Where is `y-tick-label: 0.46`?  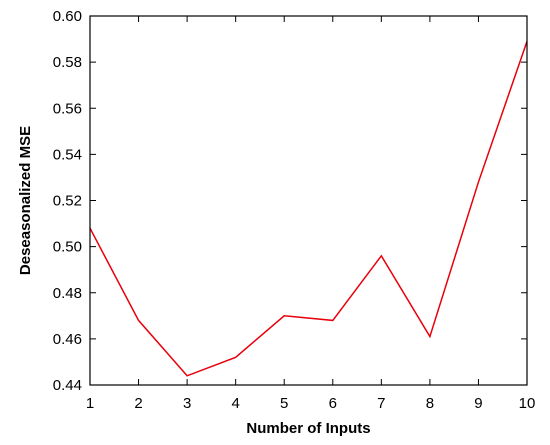 y-tick-label: 0.46 is located at coordinates (67, 339).